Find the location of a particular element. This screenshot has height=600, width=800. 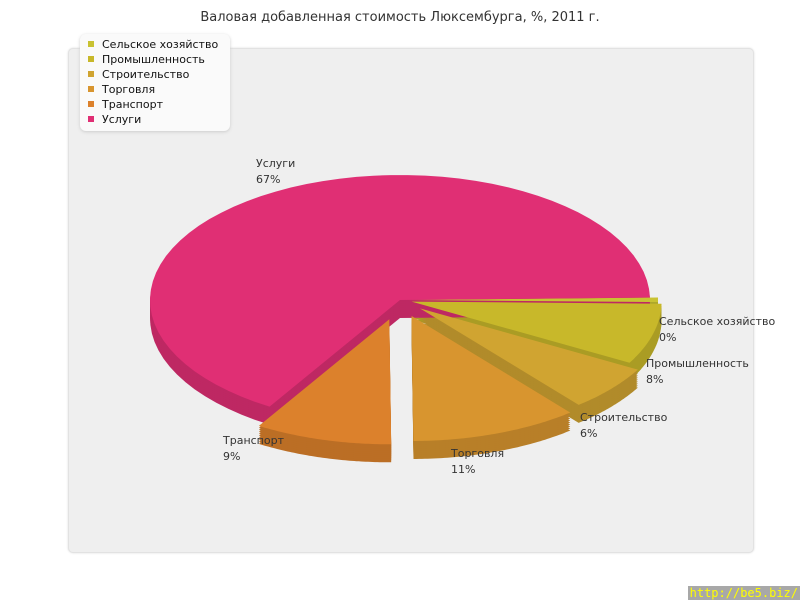

data-label: Строительство 6% is located at coordinates (623, 426).